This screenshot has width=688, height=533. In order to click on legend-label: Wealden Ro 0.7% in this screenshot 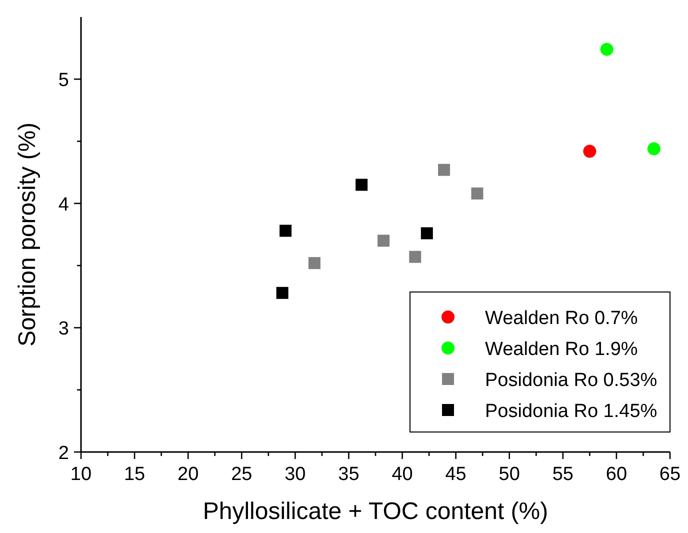, I will do `click(561, 318)`.